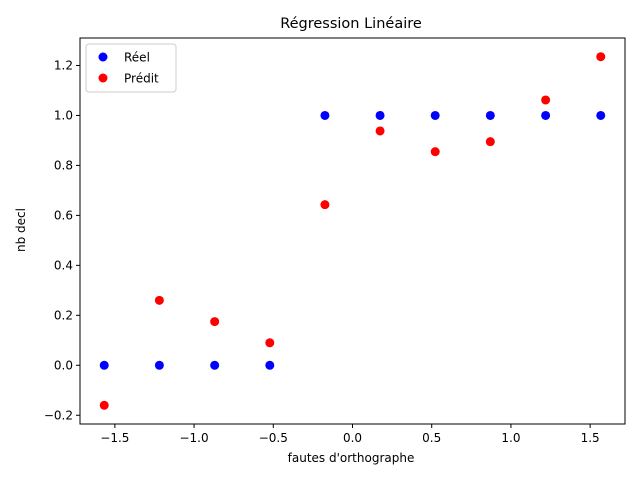 The width and height of the screenshot is (640, 480). Describe the element at coordinates (590, 438) in the screenshot. I see `x-tick-label: 1.5` at that location.